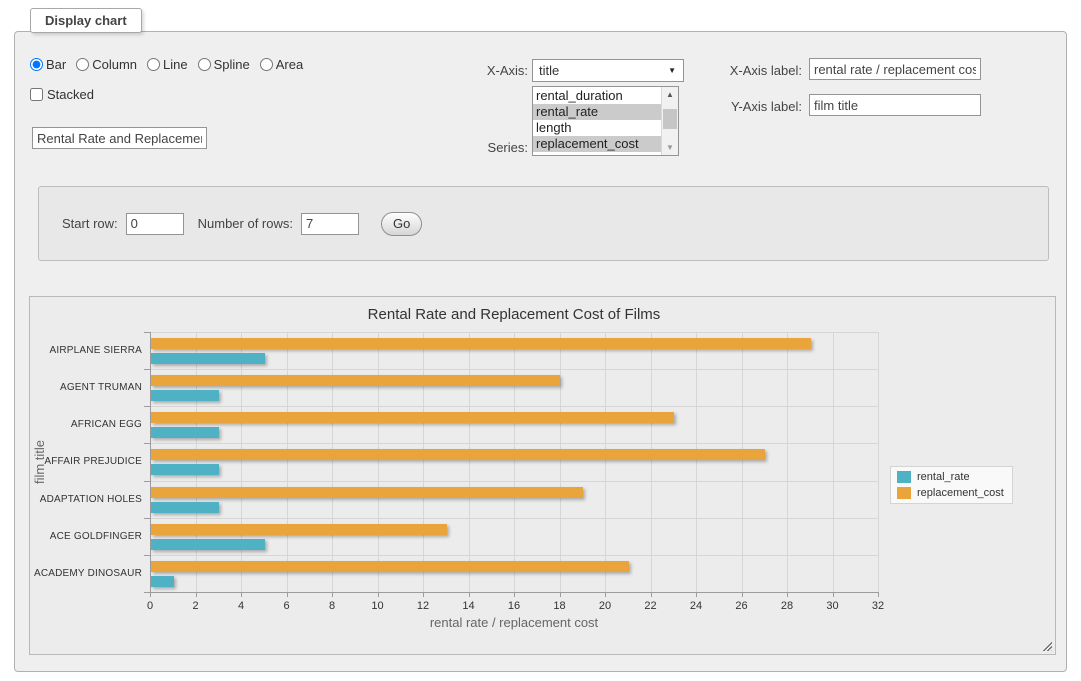 This screenshot has height=681, width=1081. What do you see at coordinates (895, 69) in the screenshot?
I see `x-axis-label-input` at bounding box center [895, 69].